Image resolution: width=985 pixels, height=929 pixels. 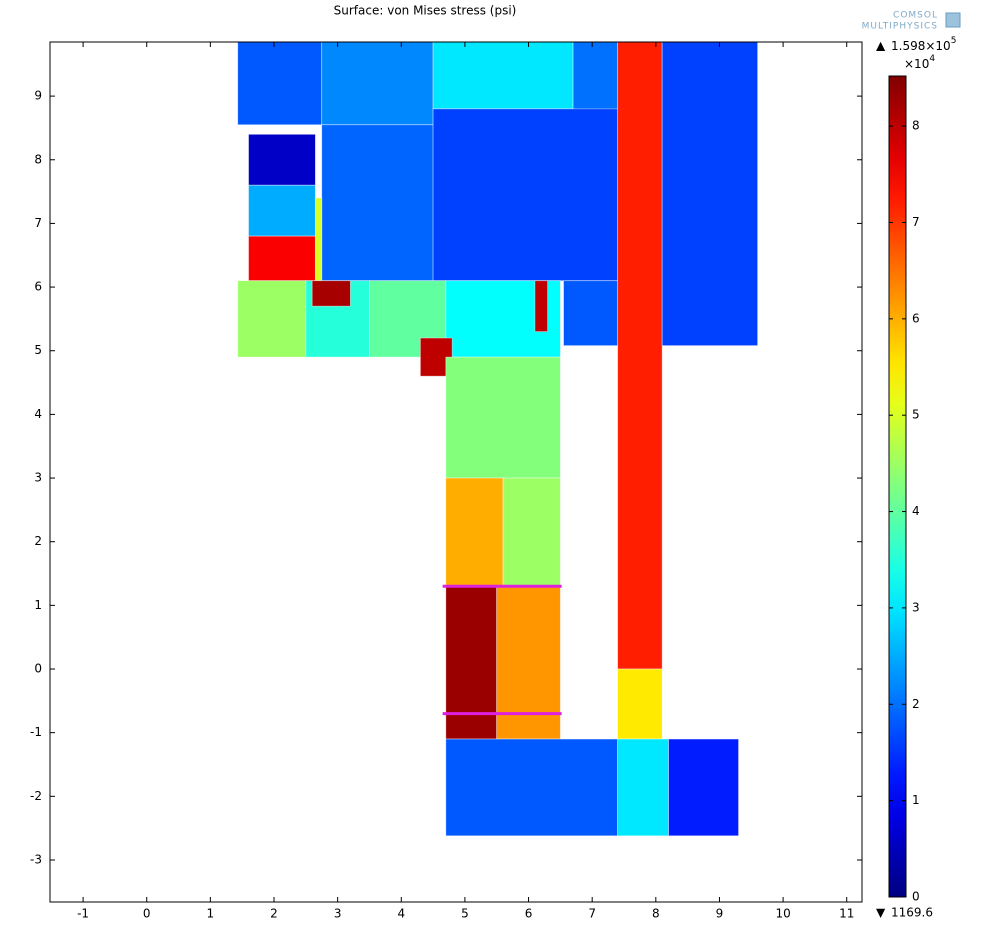 I want to click on colorbar-tick-label: 2, so click(x=916, y=704).